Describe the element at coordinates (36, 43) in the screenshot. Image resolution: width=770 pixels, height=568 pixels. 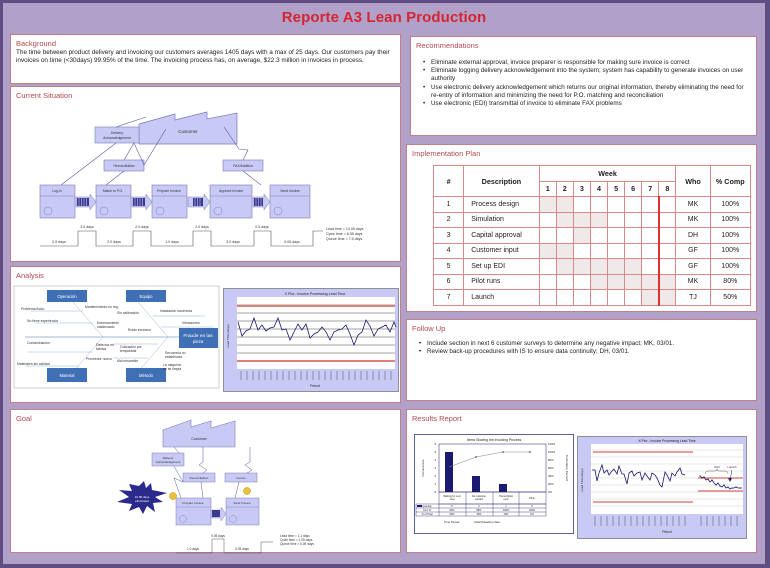
I see `background-title: Background` at that location.